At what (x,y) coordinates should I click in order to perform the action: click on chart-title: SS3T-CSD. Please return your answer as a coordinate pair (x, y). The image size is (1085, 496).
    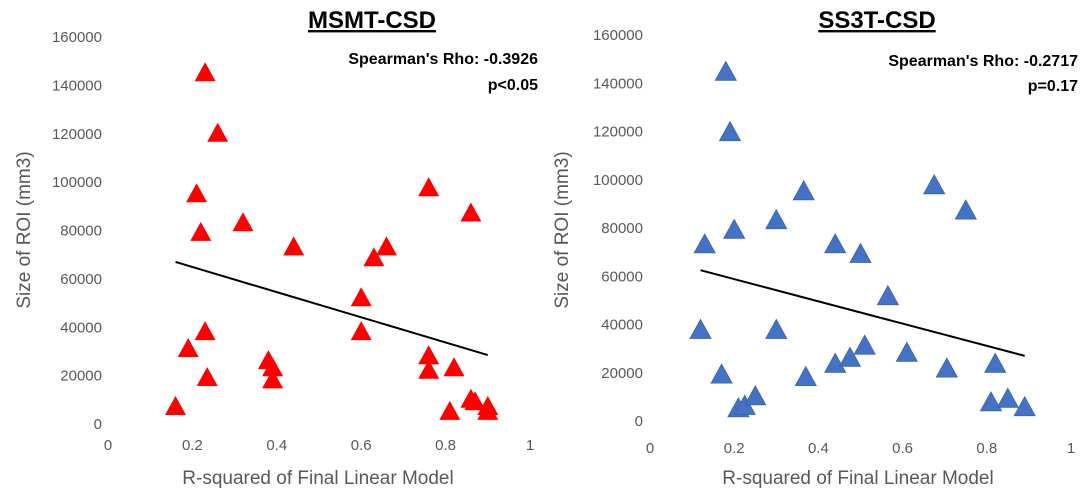
    Looking at the image, I should click on (876, 20).